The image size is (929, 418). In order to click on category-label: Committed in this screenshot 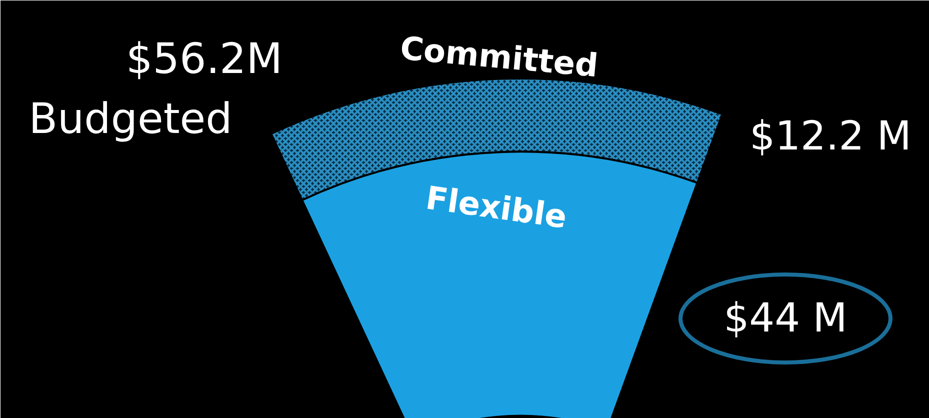, I will do `click(499, 57)`.